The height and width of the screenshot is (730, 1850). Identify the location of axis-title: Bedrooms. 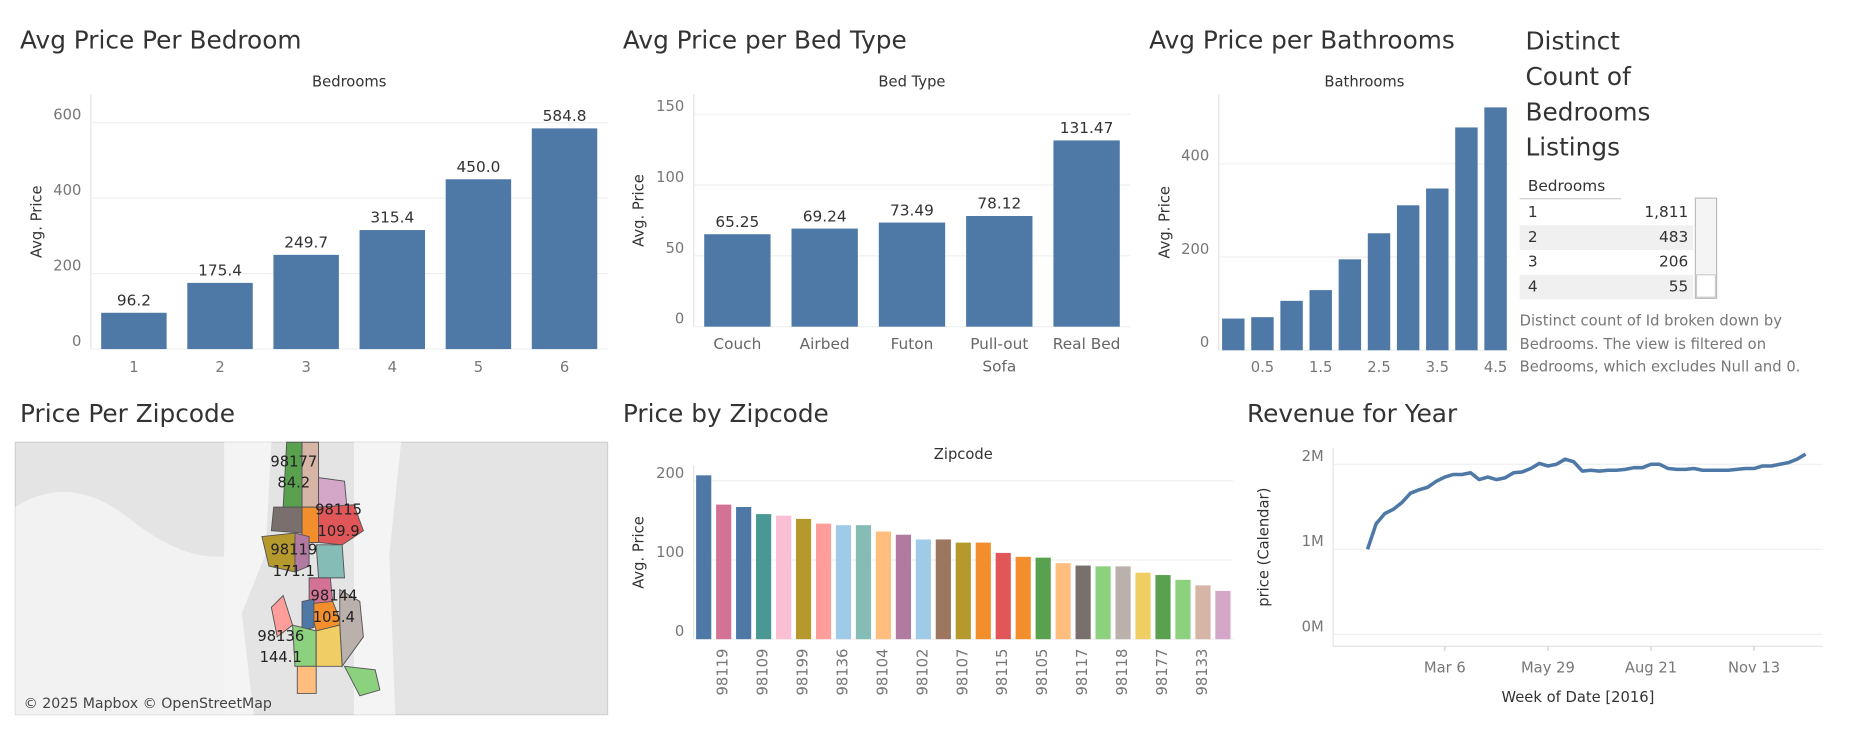
(349, 82).